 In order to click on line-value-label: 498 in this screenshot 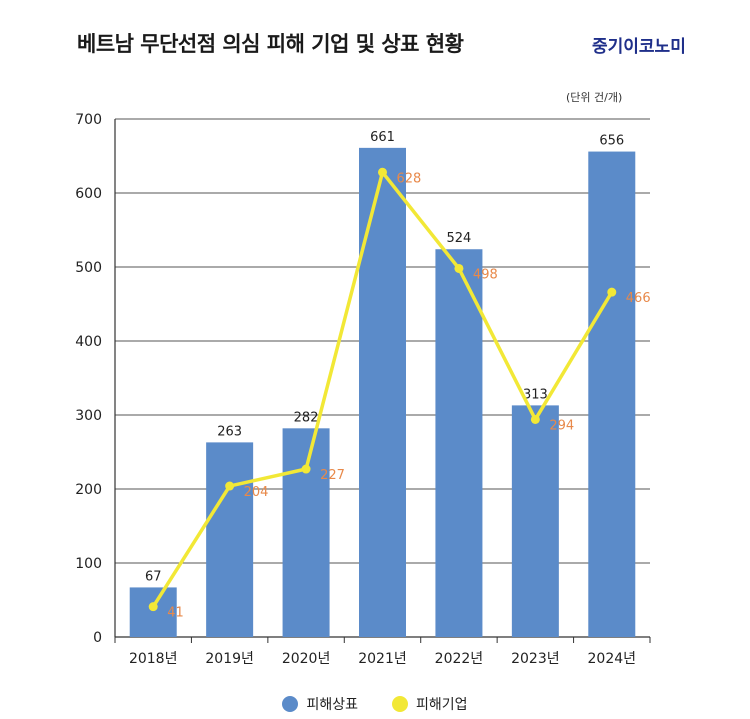, I will do `click(485, 274)`.